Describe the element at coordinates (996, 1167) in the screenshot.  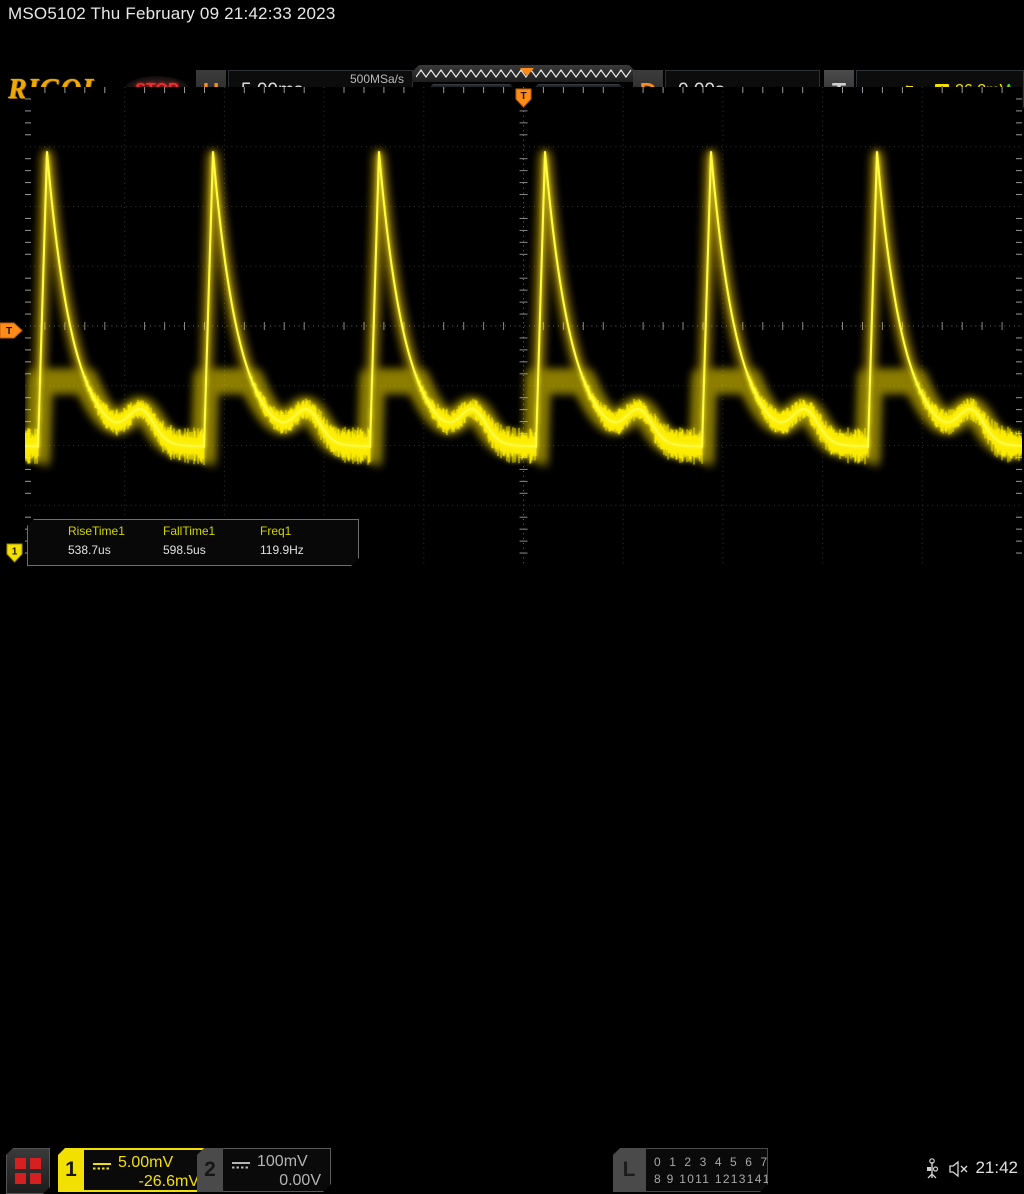
I see `clock-label: 21:42` at that location.